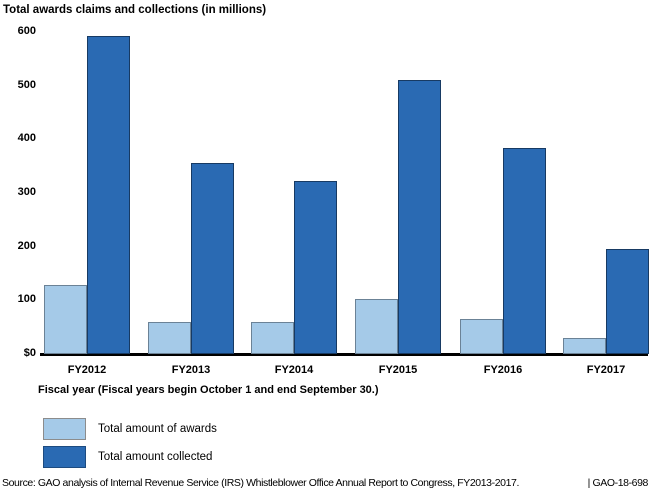 The height and width of the screenshot is (493, 650). What do you see at coordinates (376, 326) in the screenshot?
I see `bar-awards-FY2015` at bounding box center [376, 326].